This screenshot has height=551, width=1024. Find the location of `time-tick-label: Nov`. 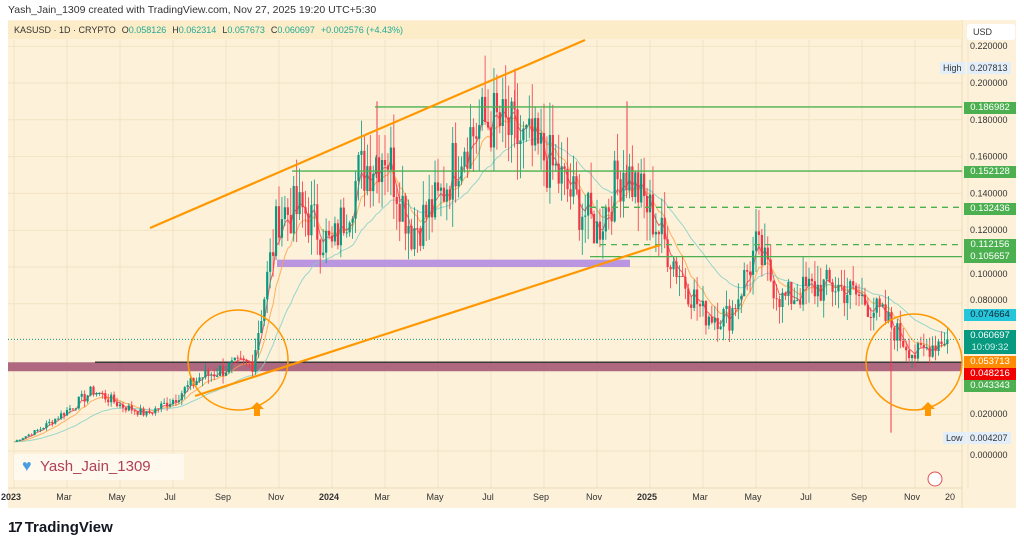

time-tick-label: Nov is located at coordinates (594, 497).